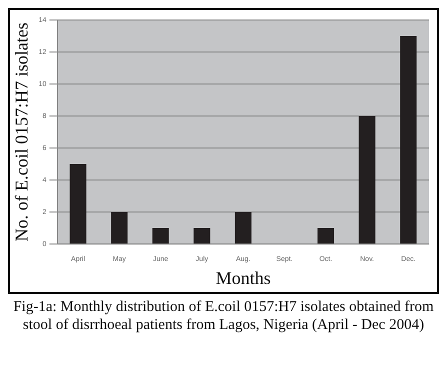 The height and width of the screenshot is (374, 447). I want to click on y-axis-title: No. of E.coil 0157:H7 isolates, so click(22, 132).